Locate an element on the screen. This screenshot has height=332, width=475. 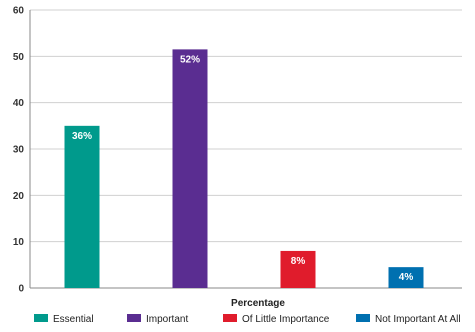
y-tick-label: 30 is located at coordinates (19, 150).